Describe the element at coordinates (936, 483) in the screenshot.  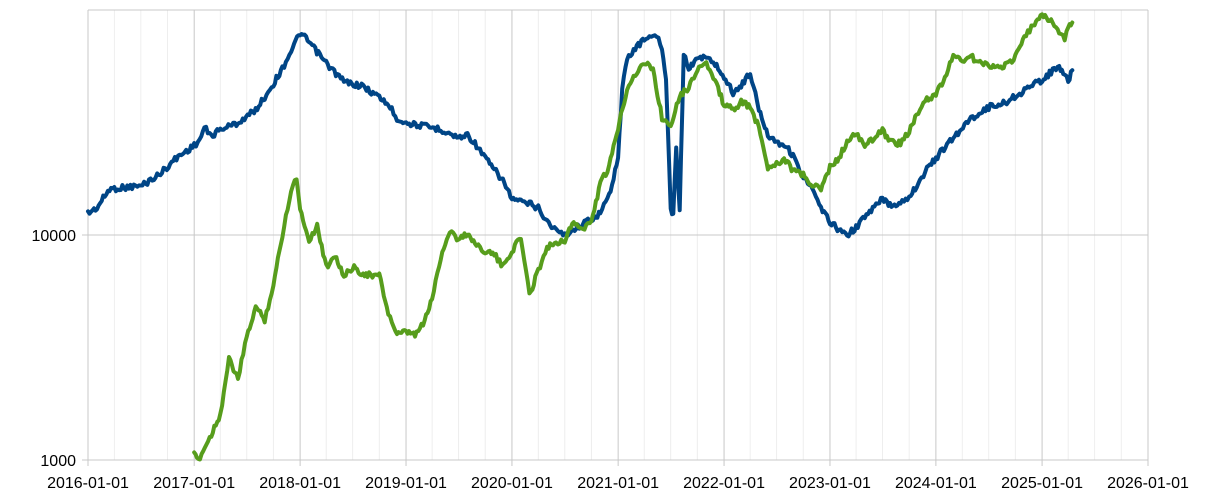
I see `x-tick-label: 2024-01-01` at that location.